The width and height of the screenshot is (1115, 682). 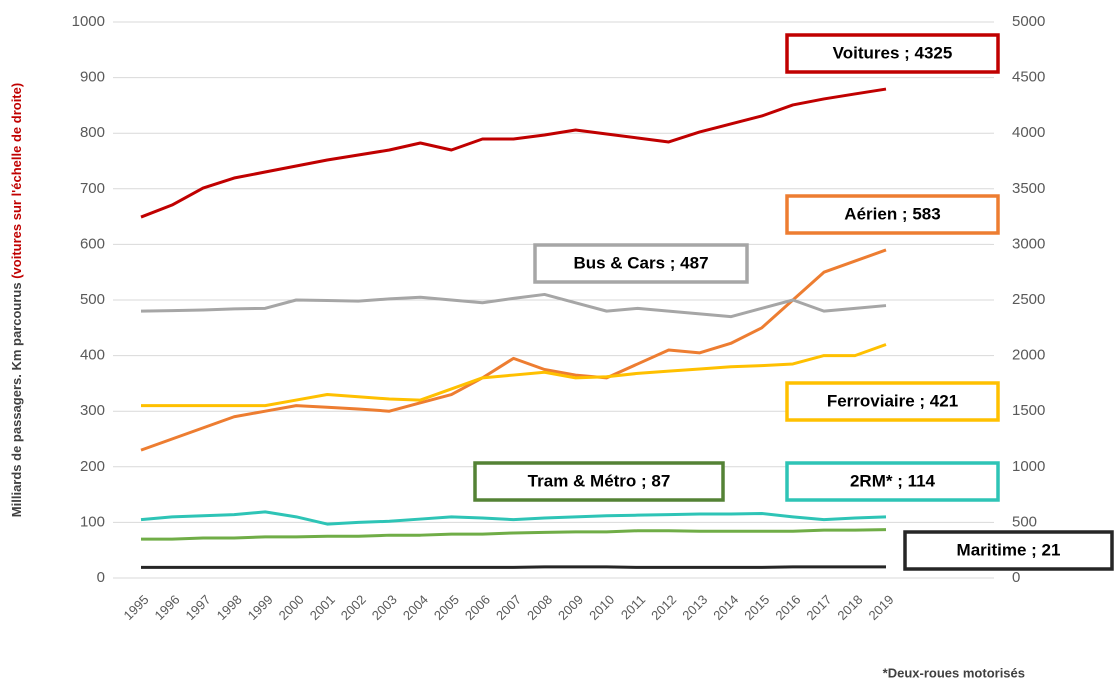 What do you see at coordinates (539, 607) in the screenshot?
I see `x-tick-label: 2008` at bounding box center [539, 607].